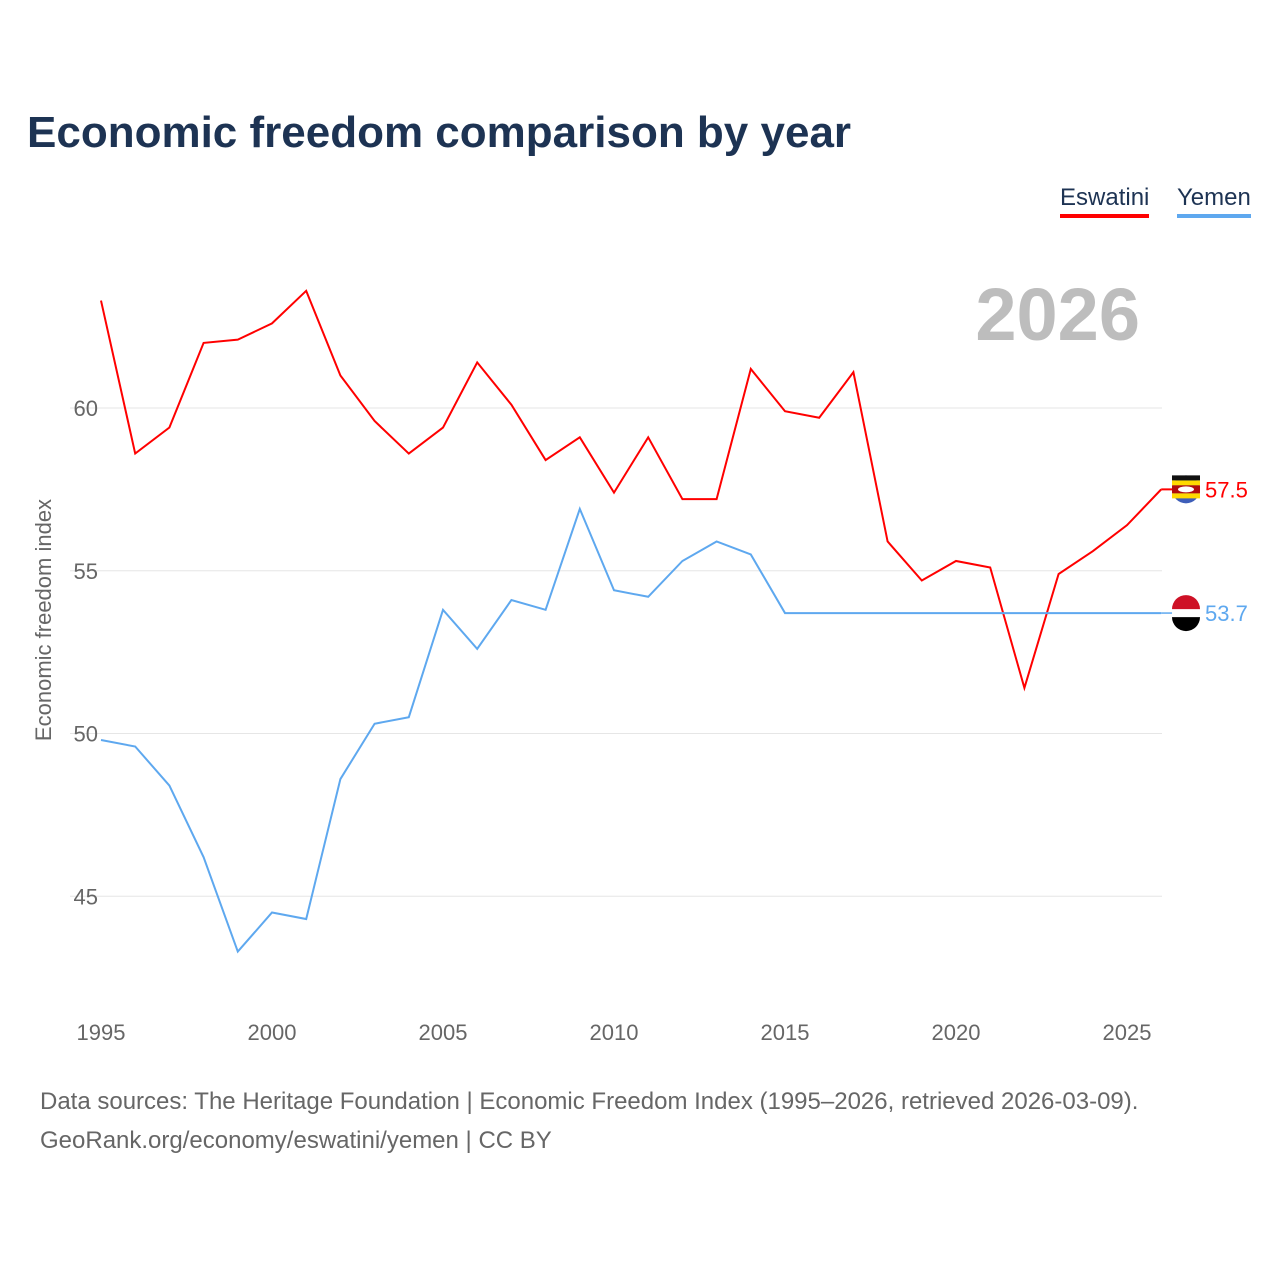 Image resolution: width=1280 pixels, height=1280 pixels. I want to click on legend-yemen: Yemen, so click(1214, 201).